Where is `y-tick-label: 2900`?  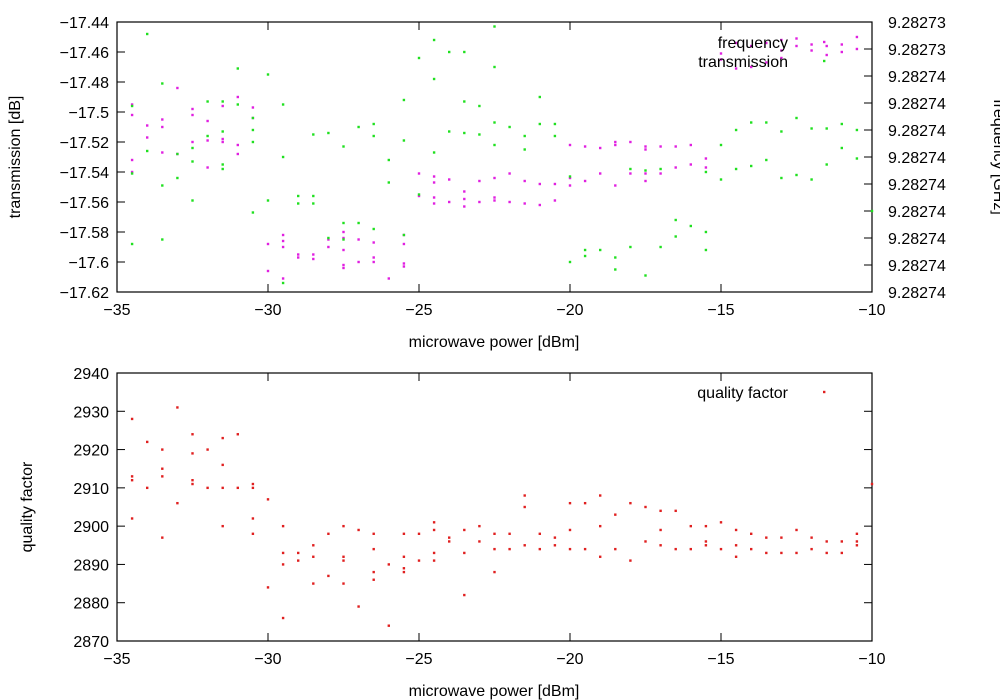
y-tick-label: 2900 is located at coordinates (91, 527).